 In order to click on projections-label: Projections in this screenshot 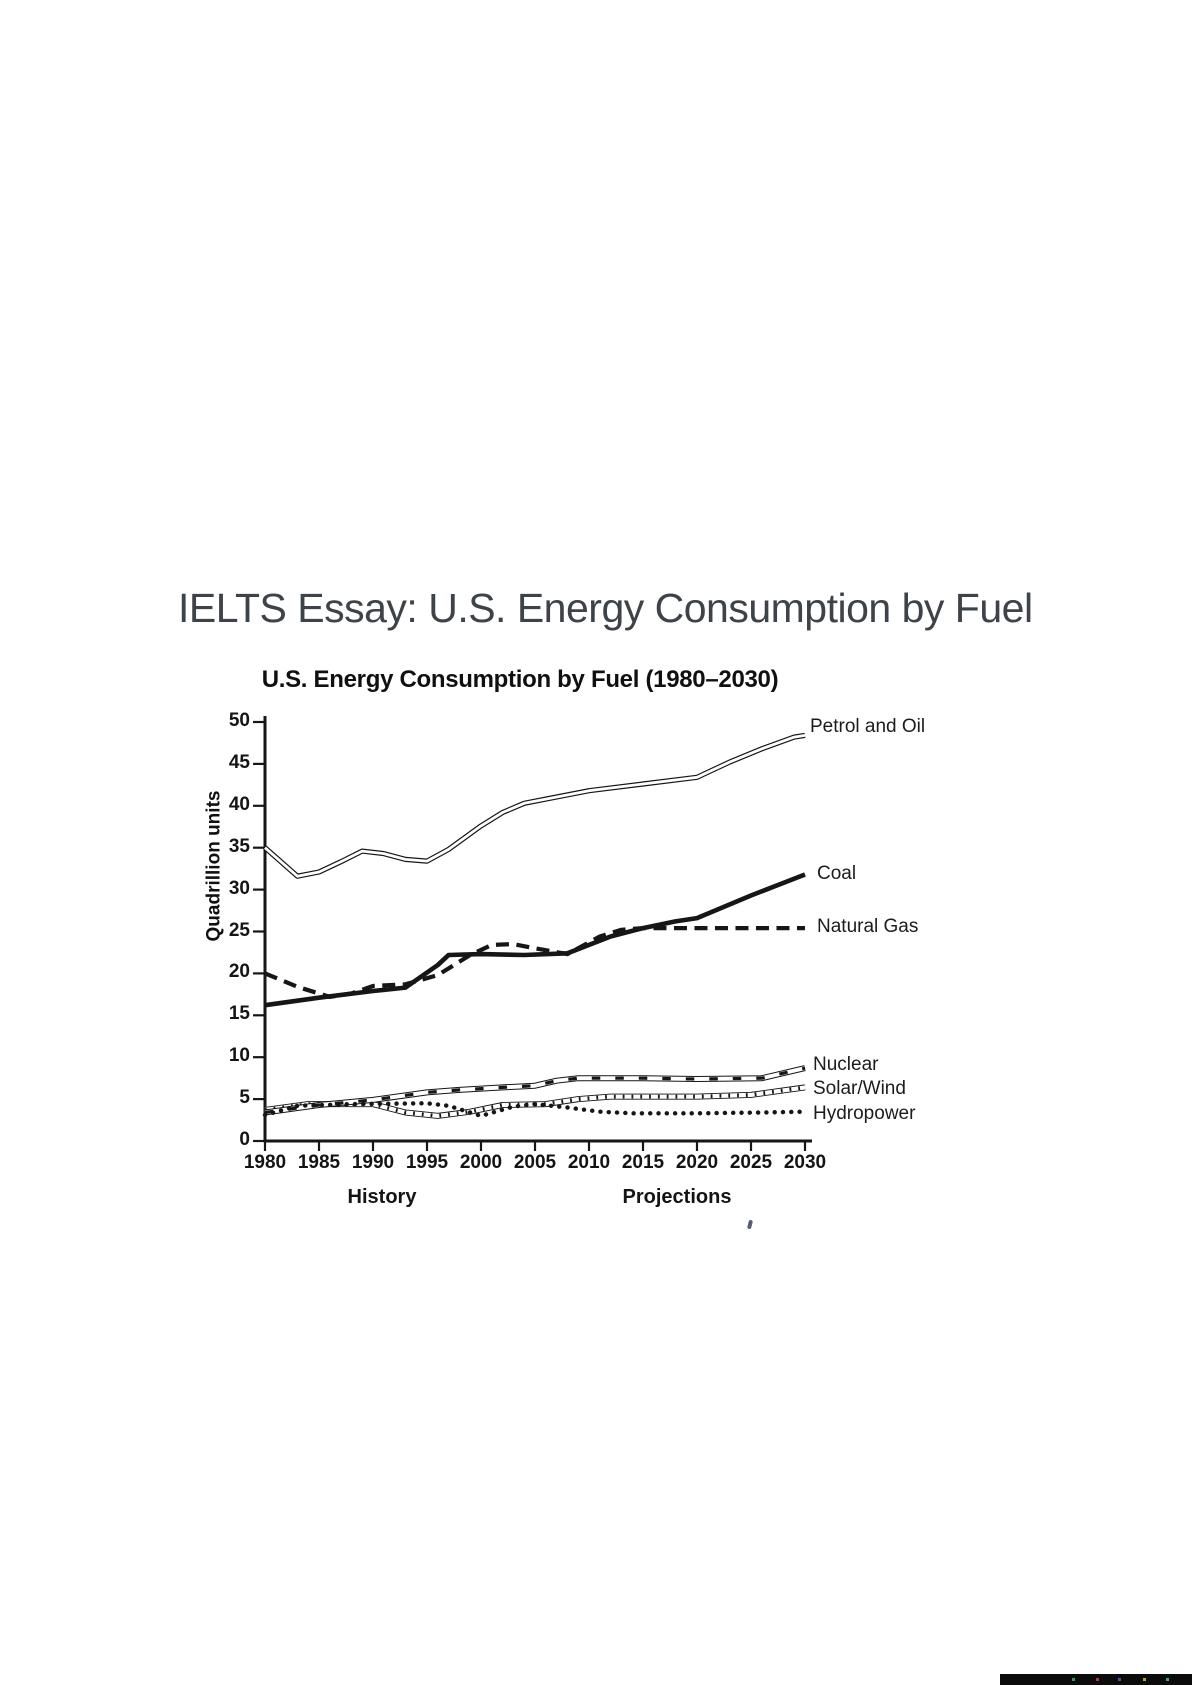, I will do `click(677, 1197)`.